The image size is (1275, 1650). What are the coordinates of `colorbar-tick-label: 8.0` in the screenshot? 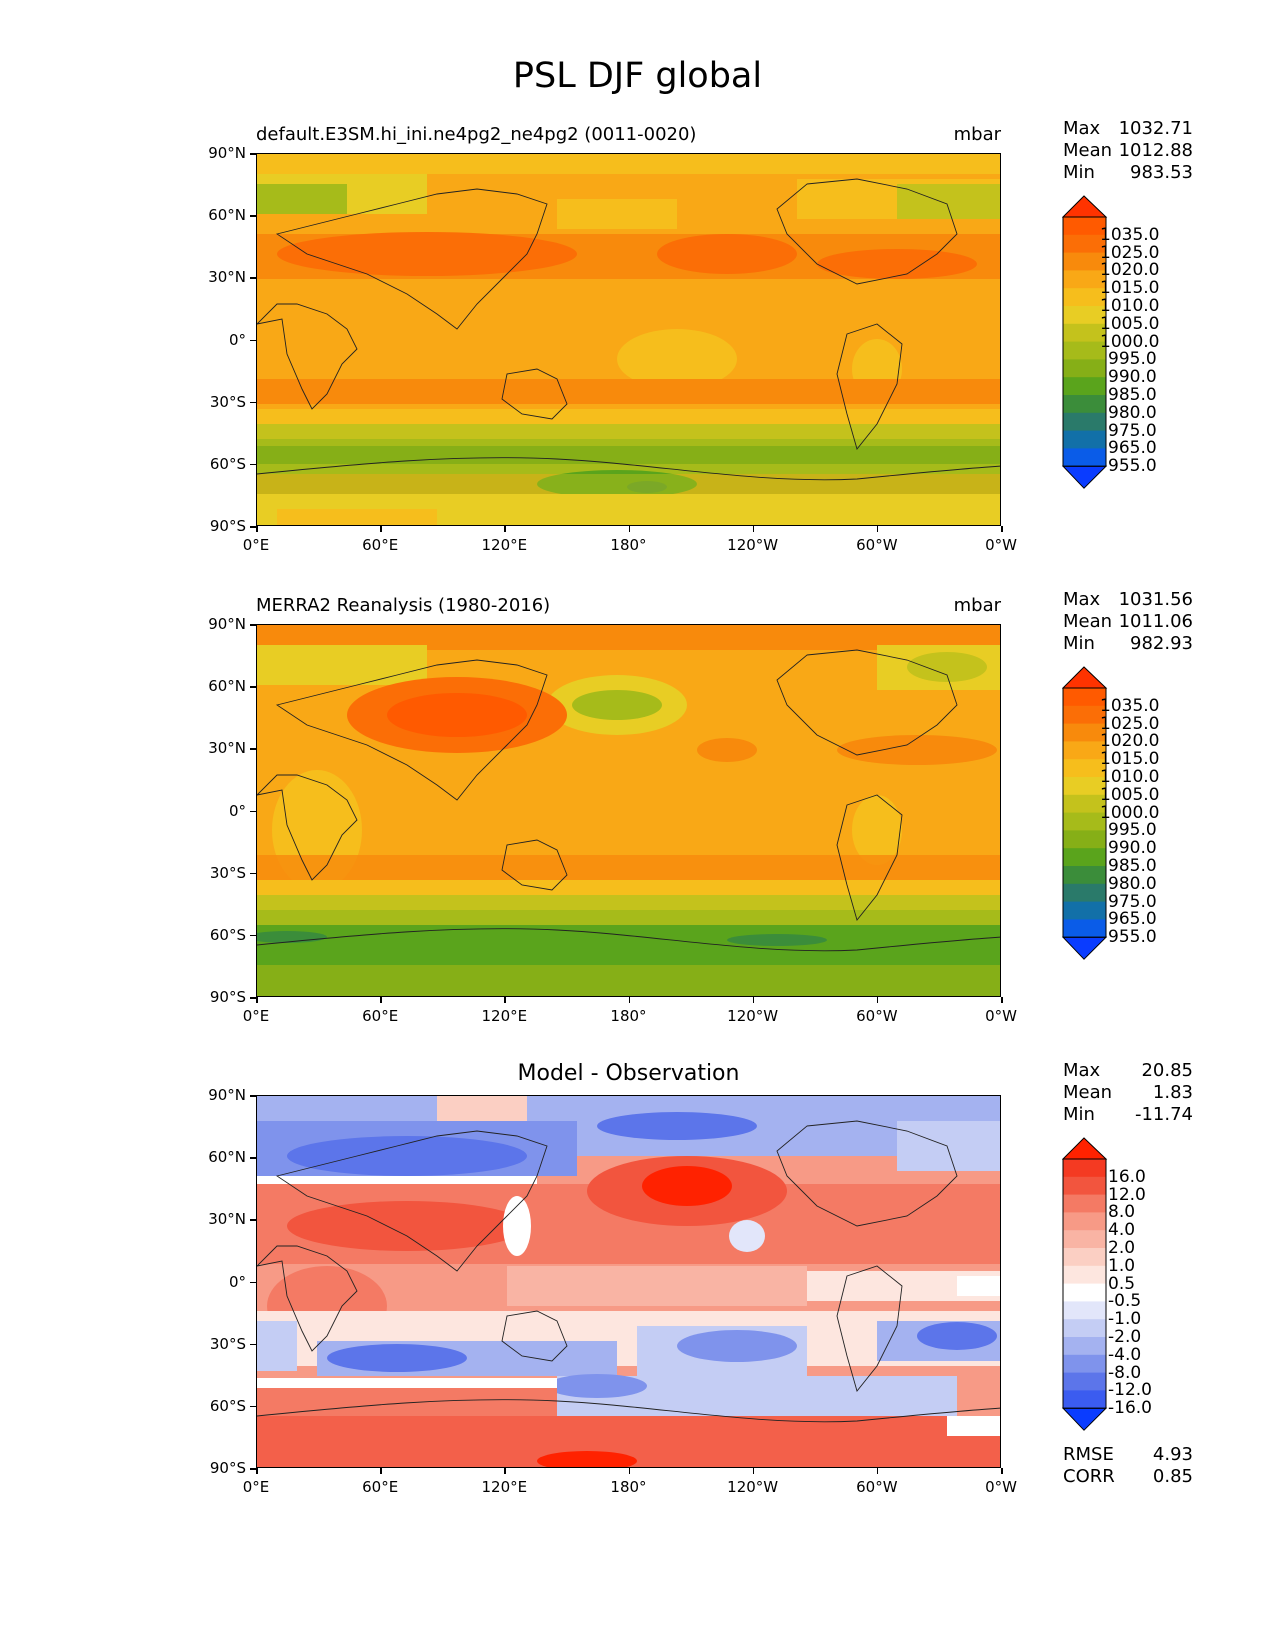 It's located at (1122, 1212).